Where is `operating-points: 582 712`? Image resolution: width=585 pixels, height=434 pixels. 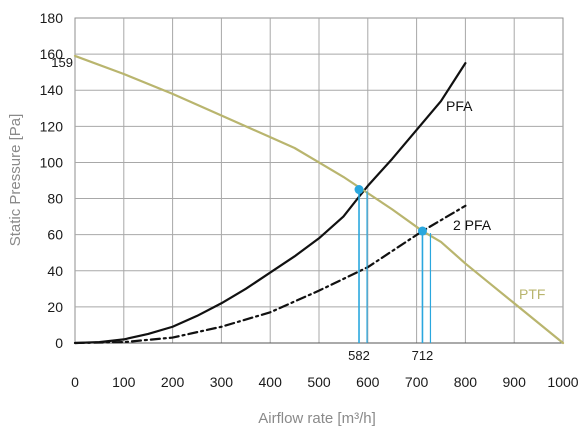 operating-points: 582 712 is located at coordinates (390, 274).